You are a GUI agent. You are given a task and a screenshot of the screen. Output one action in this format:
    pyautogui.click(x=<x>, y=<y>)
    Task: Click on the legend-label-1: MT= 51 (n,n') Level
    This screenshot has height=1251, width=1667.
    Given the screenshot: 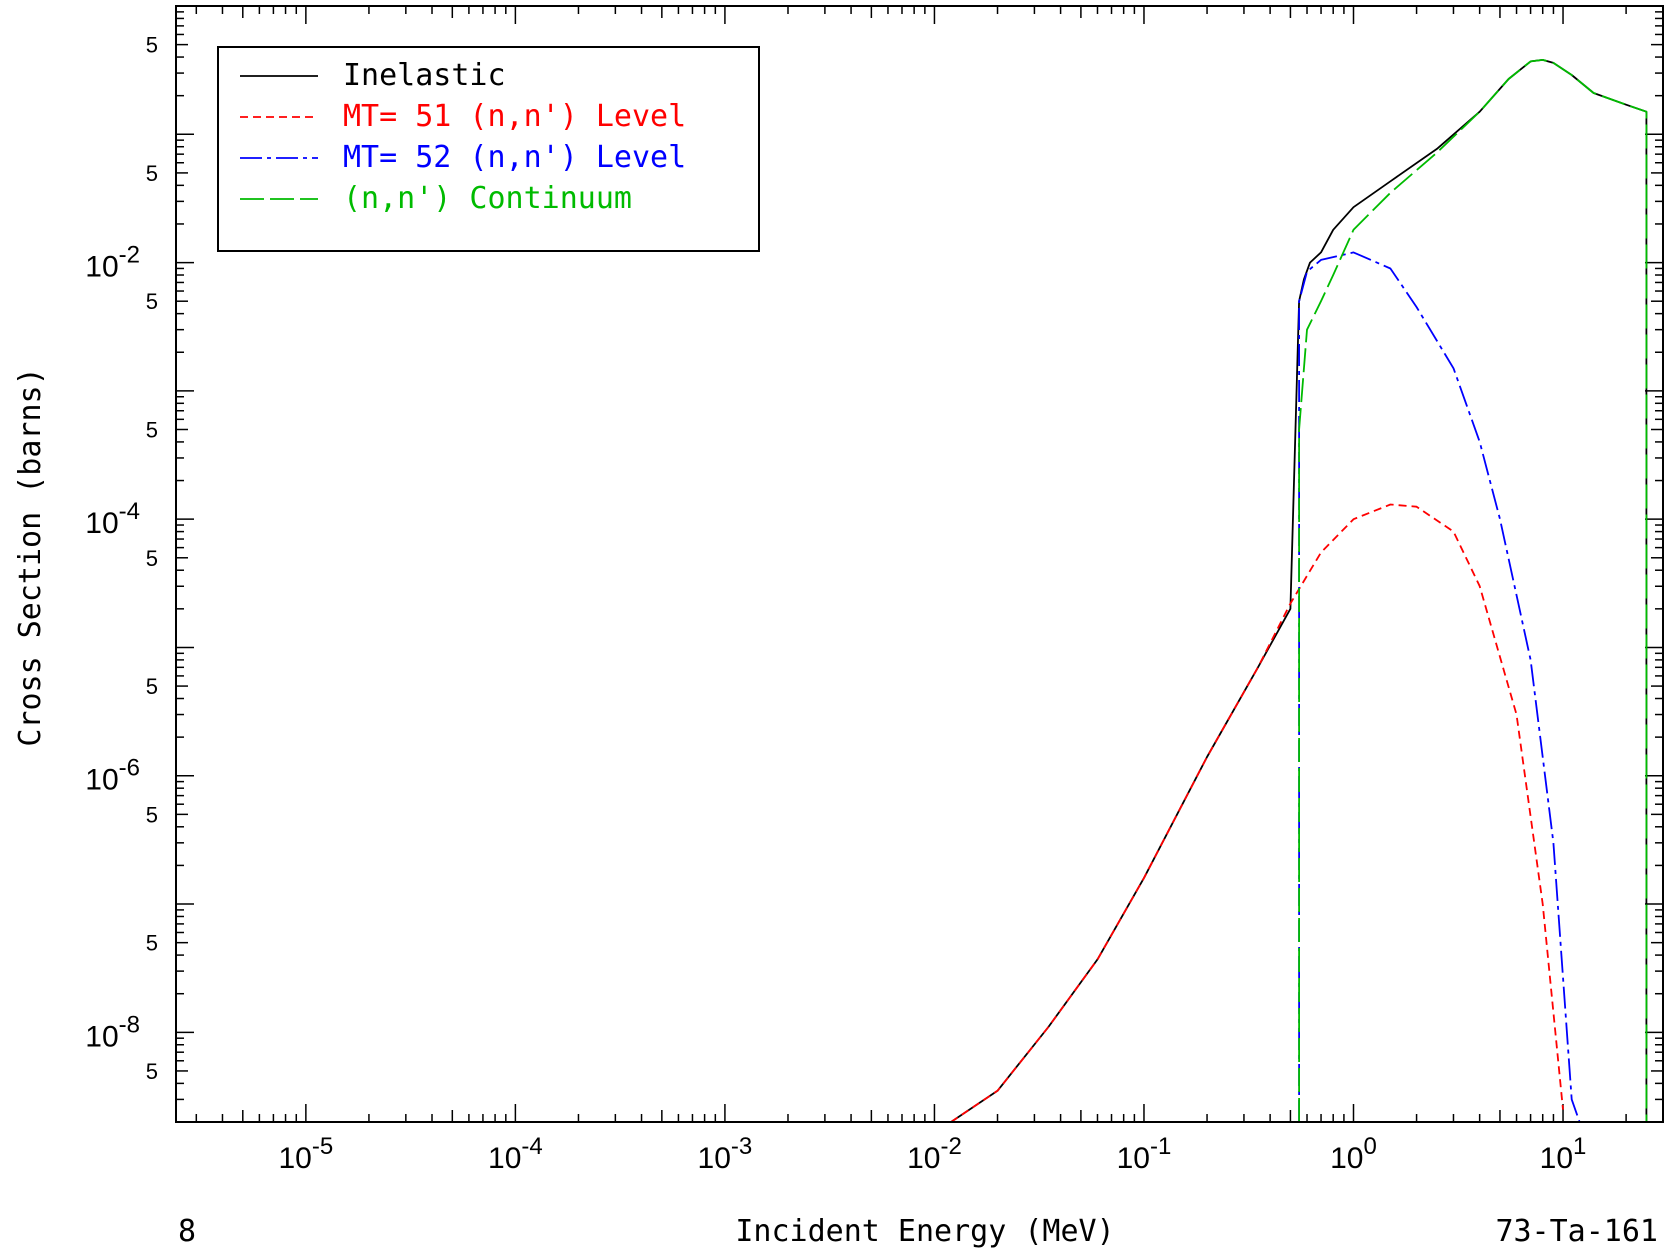 What is the action you would take?
    pyautogui.click(x=514, y=116)
    